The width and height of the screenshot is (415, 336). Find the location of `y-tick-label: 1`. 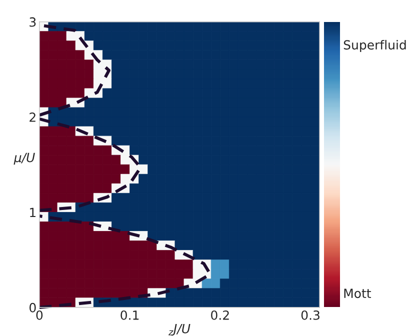

y-tick-label: 1 is located at coordinates (33, 212).